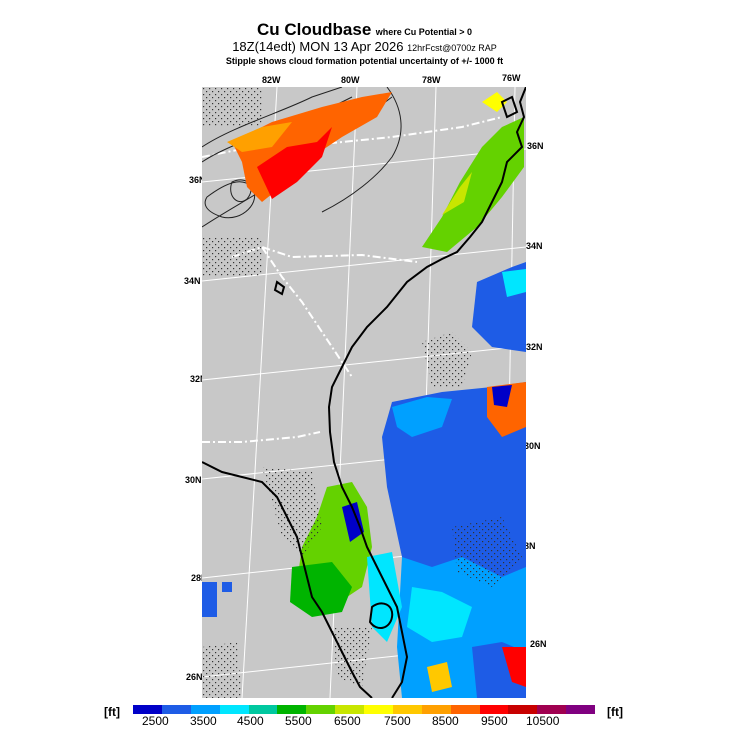 This screenshot has height=729, width=729. I want to click on lat-label-right-30n: 30N, so click(532, 446).